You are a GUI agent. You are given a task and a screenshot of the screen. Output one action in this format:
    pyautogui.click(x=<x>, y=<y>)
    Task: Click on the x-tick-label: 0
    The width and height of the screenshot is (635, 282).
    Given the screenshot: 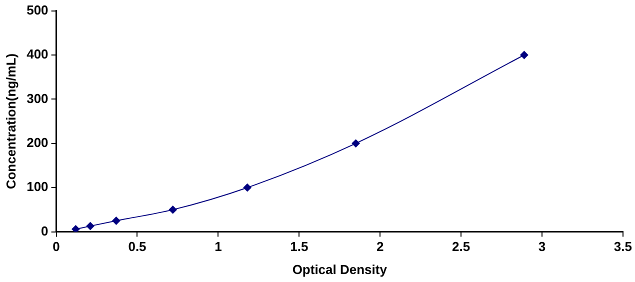 What is the action you would take?
    pyautogui.click(x=56, y=246)
    